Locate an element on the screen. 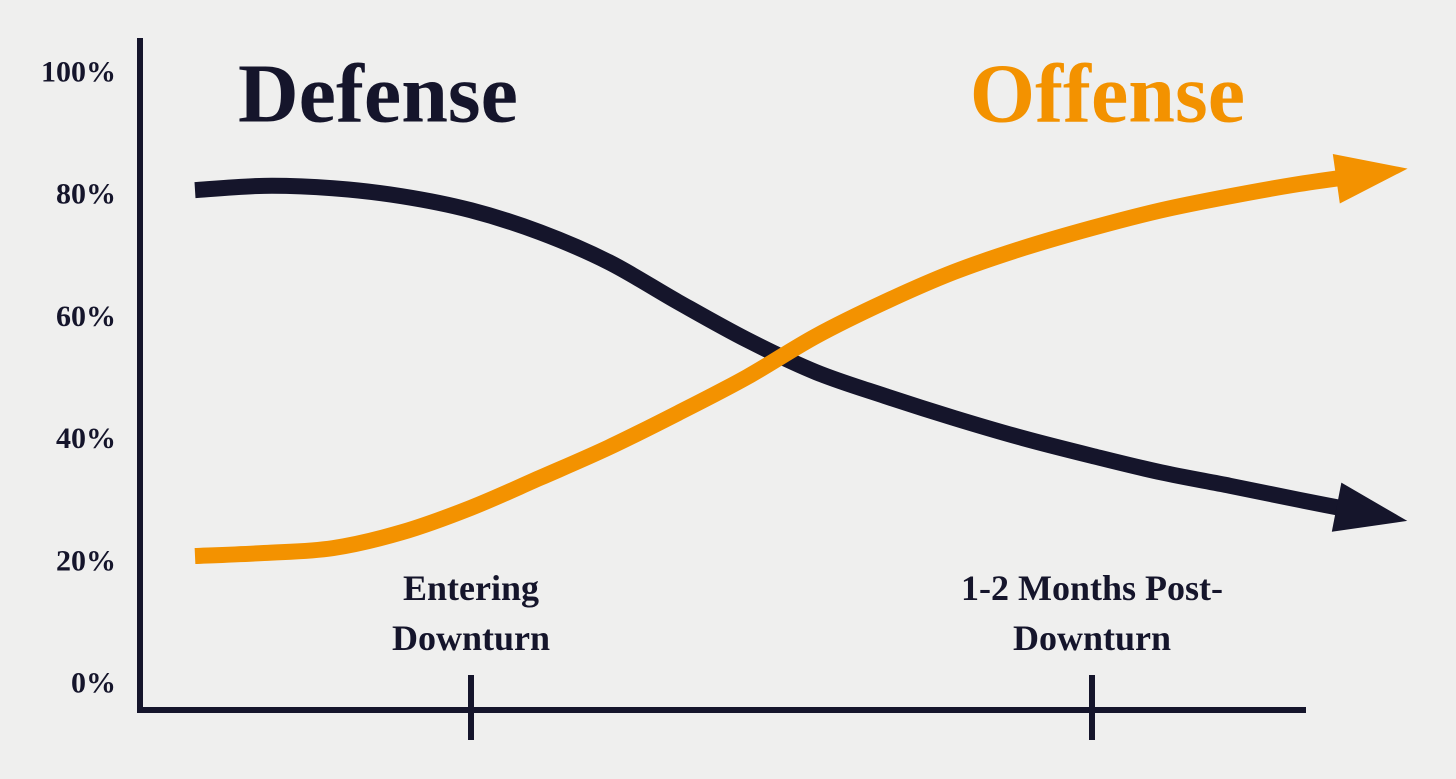  y-tick-label: 80% is located at coordinates (86, 194).